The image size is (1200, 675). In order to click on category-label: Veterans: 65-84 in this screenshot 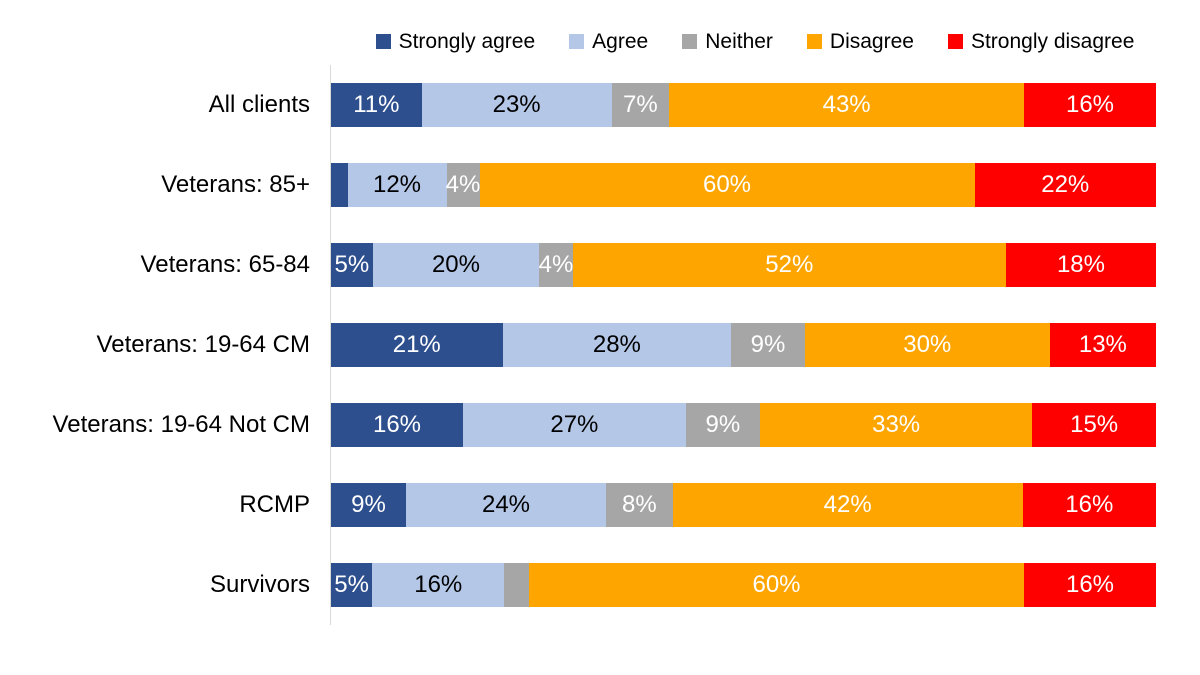, I will do `click(225, 264)`.